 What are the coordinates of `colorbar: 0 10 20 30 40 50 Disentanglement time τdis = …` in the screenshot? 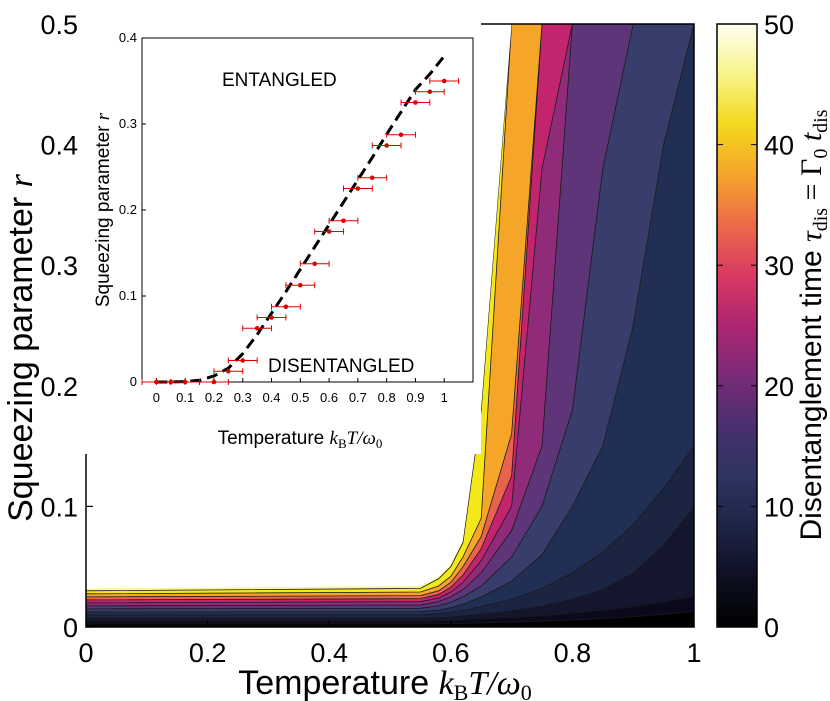 It's located at (773, 326).